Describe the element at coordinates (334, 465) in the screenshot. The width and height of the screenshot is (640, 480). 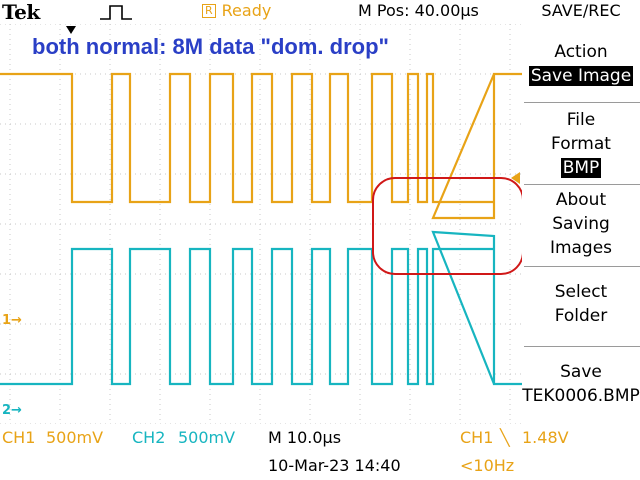
I see `date-time: 10-Mar-23 14:40` at that location.